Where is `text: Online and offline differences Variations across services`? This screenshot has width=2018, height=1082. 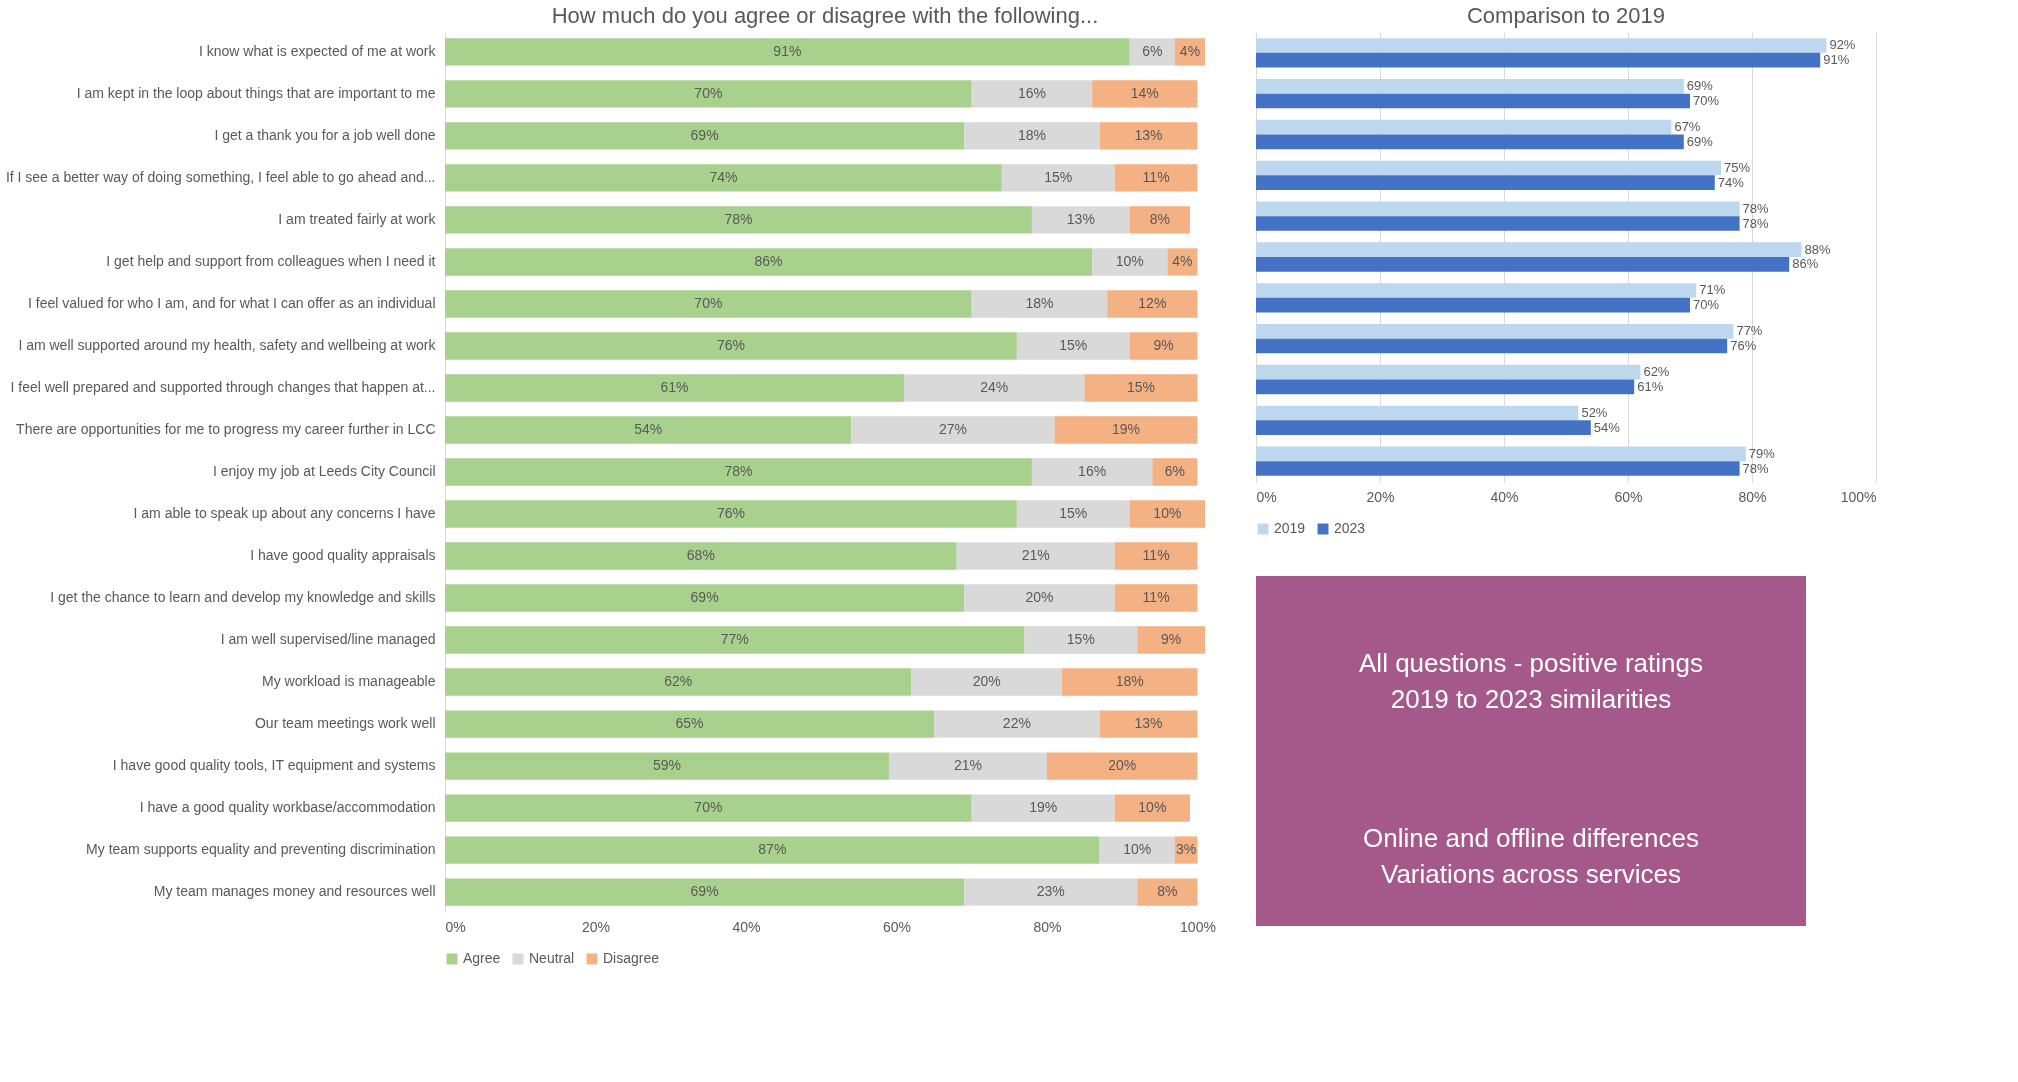
text: Online and offline differences Variations across services is located at coordinates (1531, 855).